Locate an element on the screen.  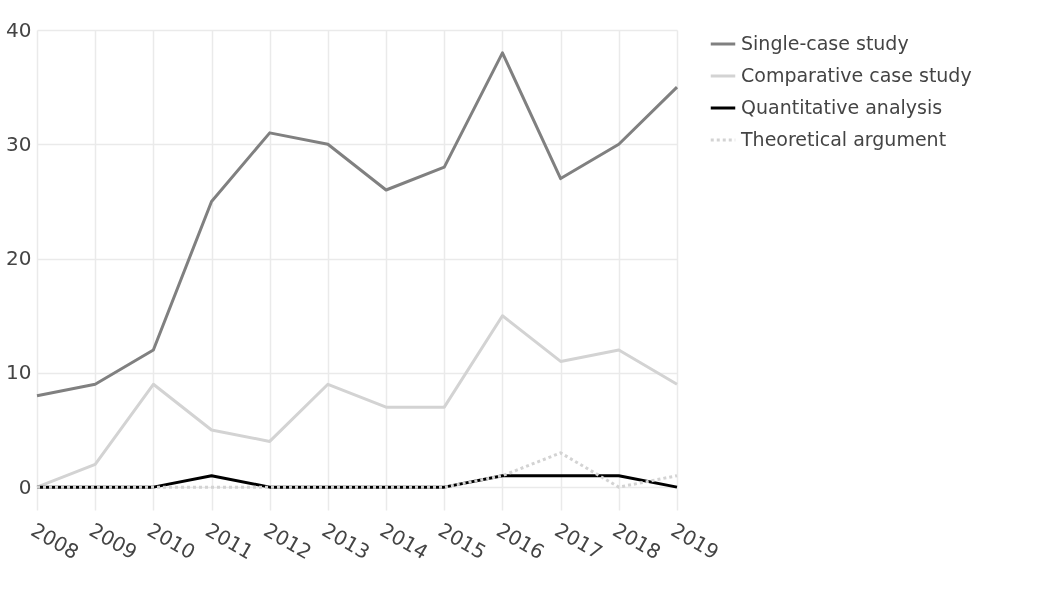
legend-label: Comparative case study is located at coordinates (856, 75).